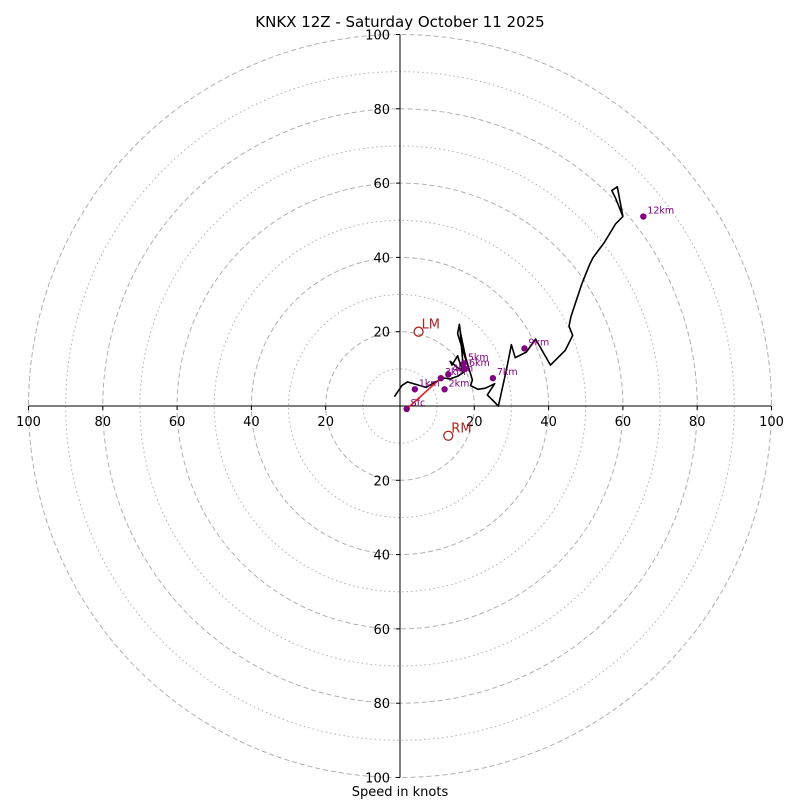  What do you see at coordinates (459, 383) in the screenshot?
I see `height-marker-label: 2km` at bounding box center [459, 383].